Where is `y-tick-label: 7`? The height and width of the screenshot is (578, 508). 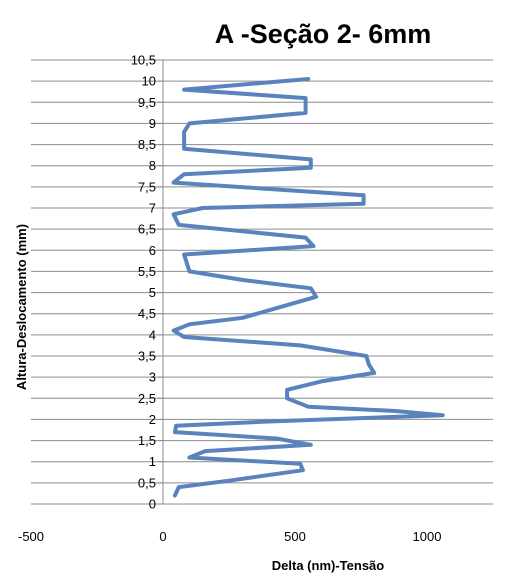 y-tick-label: 7 is located at coordinates (152, 208).